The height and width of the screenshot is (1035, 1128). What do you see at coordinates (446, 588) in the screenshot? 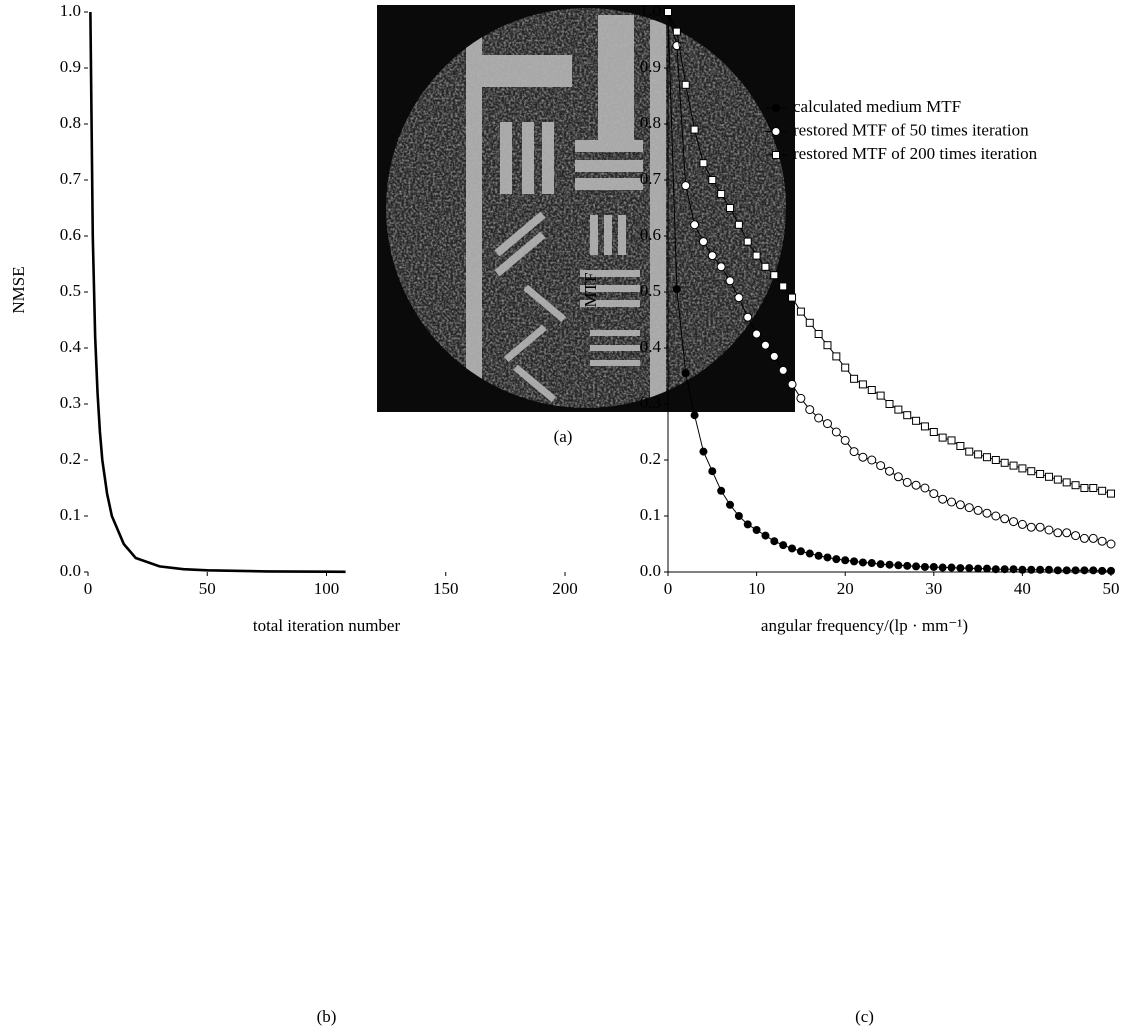
I see `x-tick-label: 150` at bounding box center [446, 588].